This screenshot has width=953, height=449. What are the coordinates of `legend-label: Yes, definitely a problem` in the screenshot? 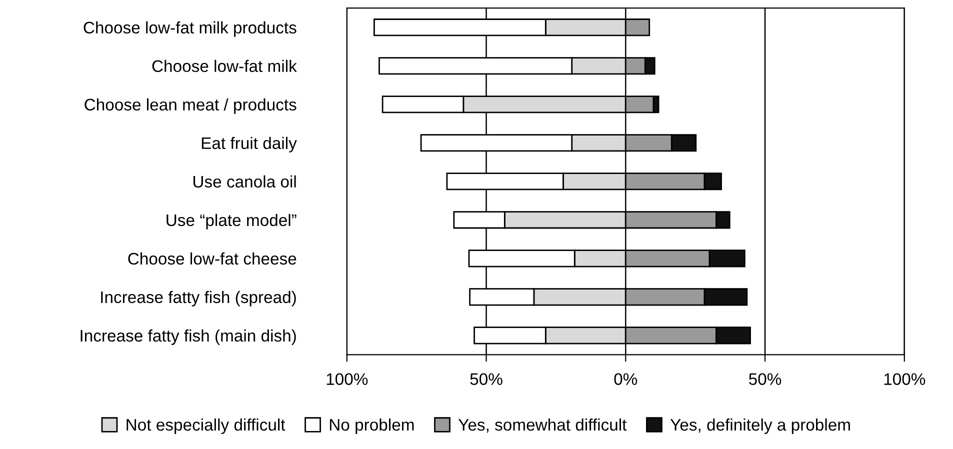 It's located at (760, 426).